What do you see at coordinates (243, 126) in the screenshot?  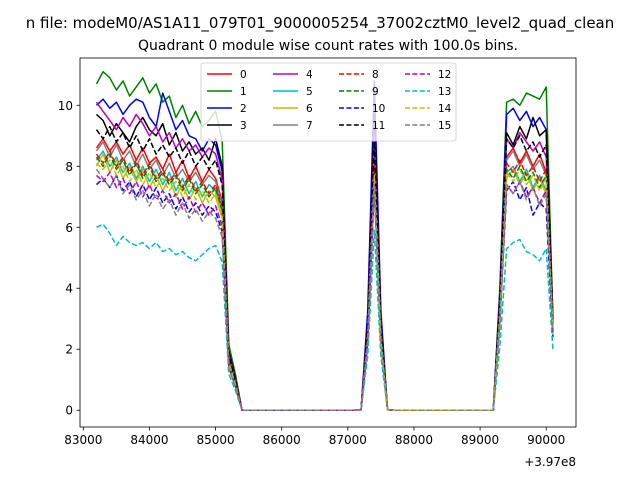 I see `legend-label-3: 3` at bounding box center [243, 126].